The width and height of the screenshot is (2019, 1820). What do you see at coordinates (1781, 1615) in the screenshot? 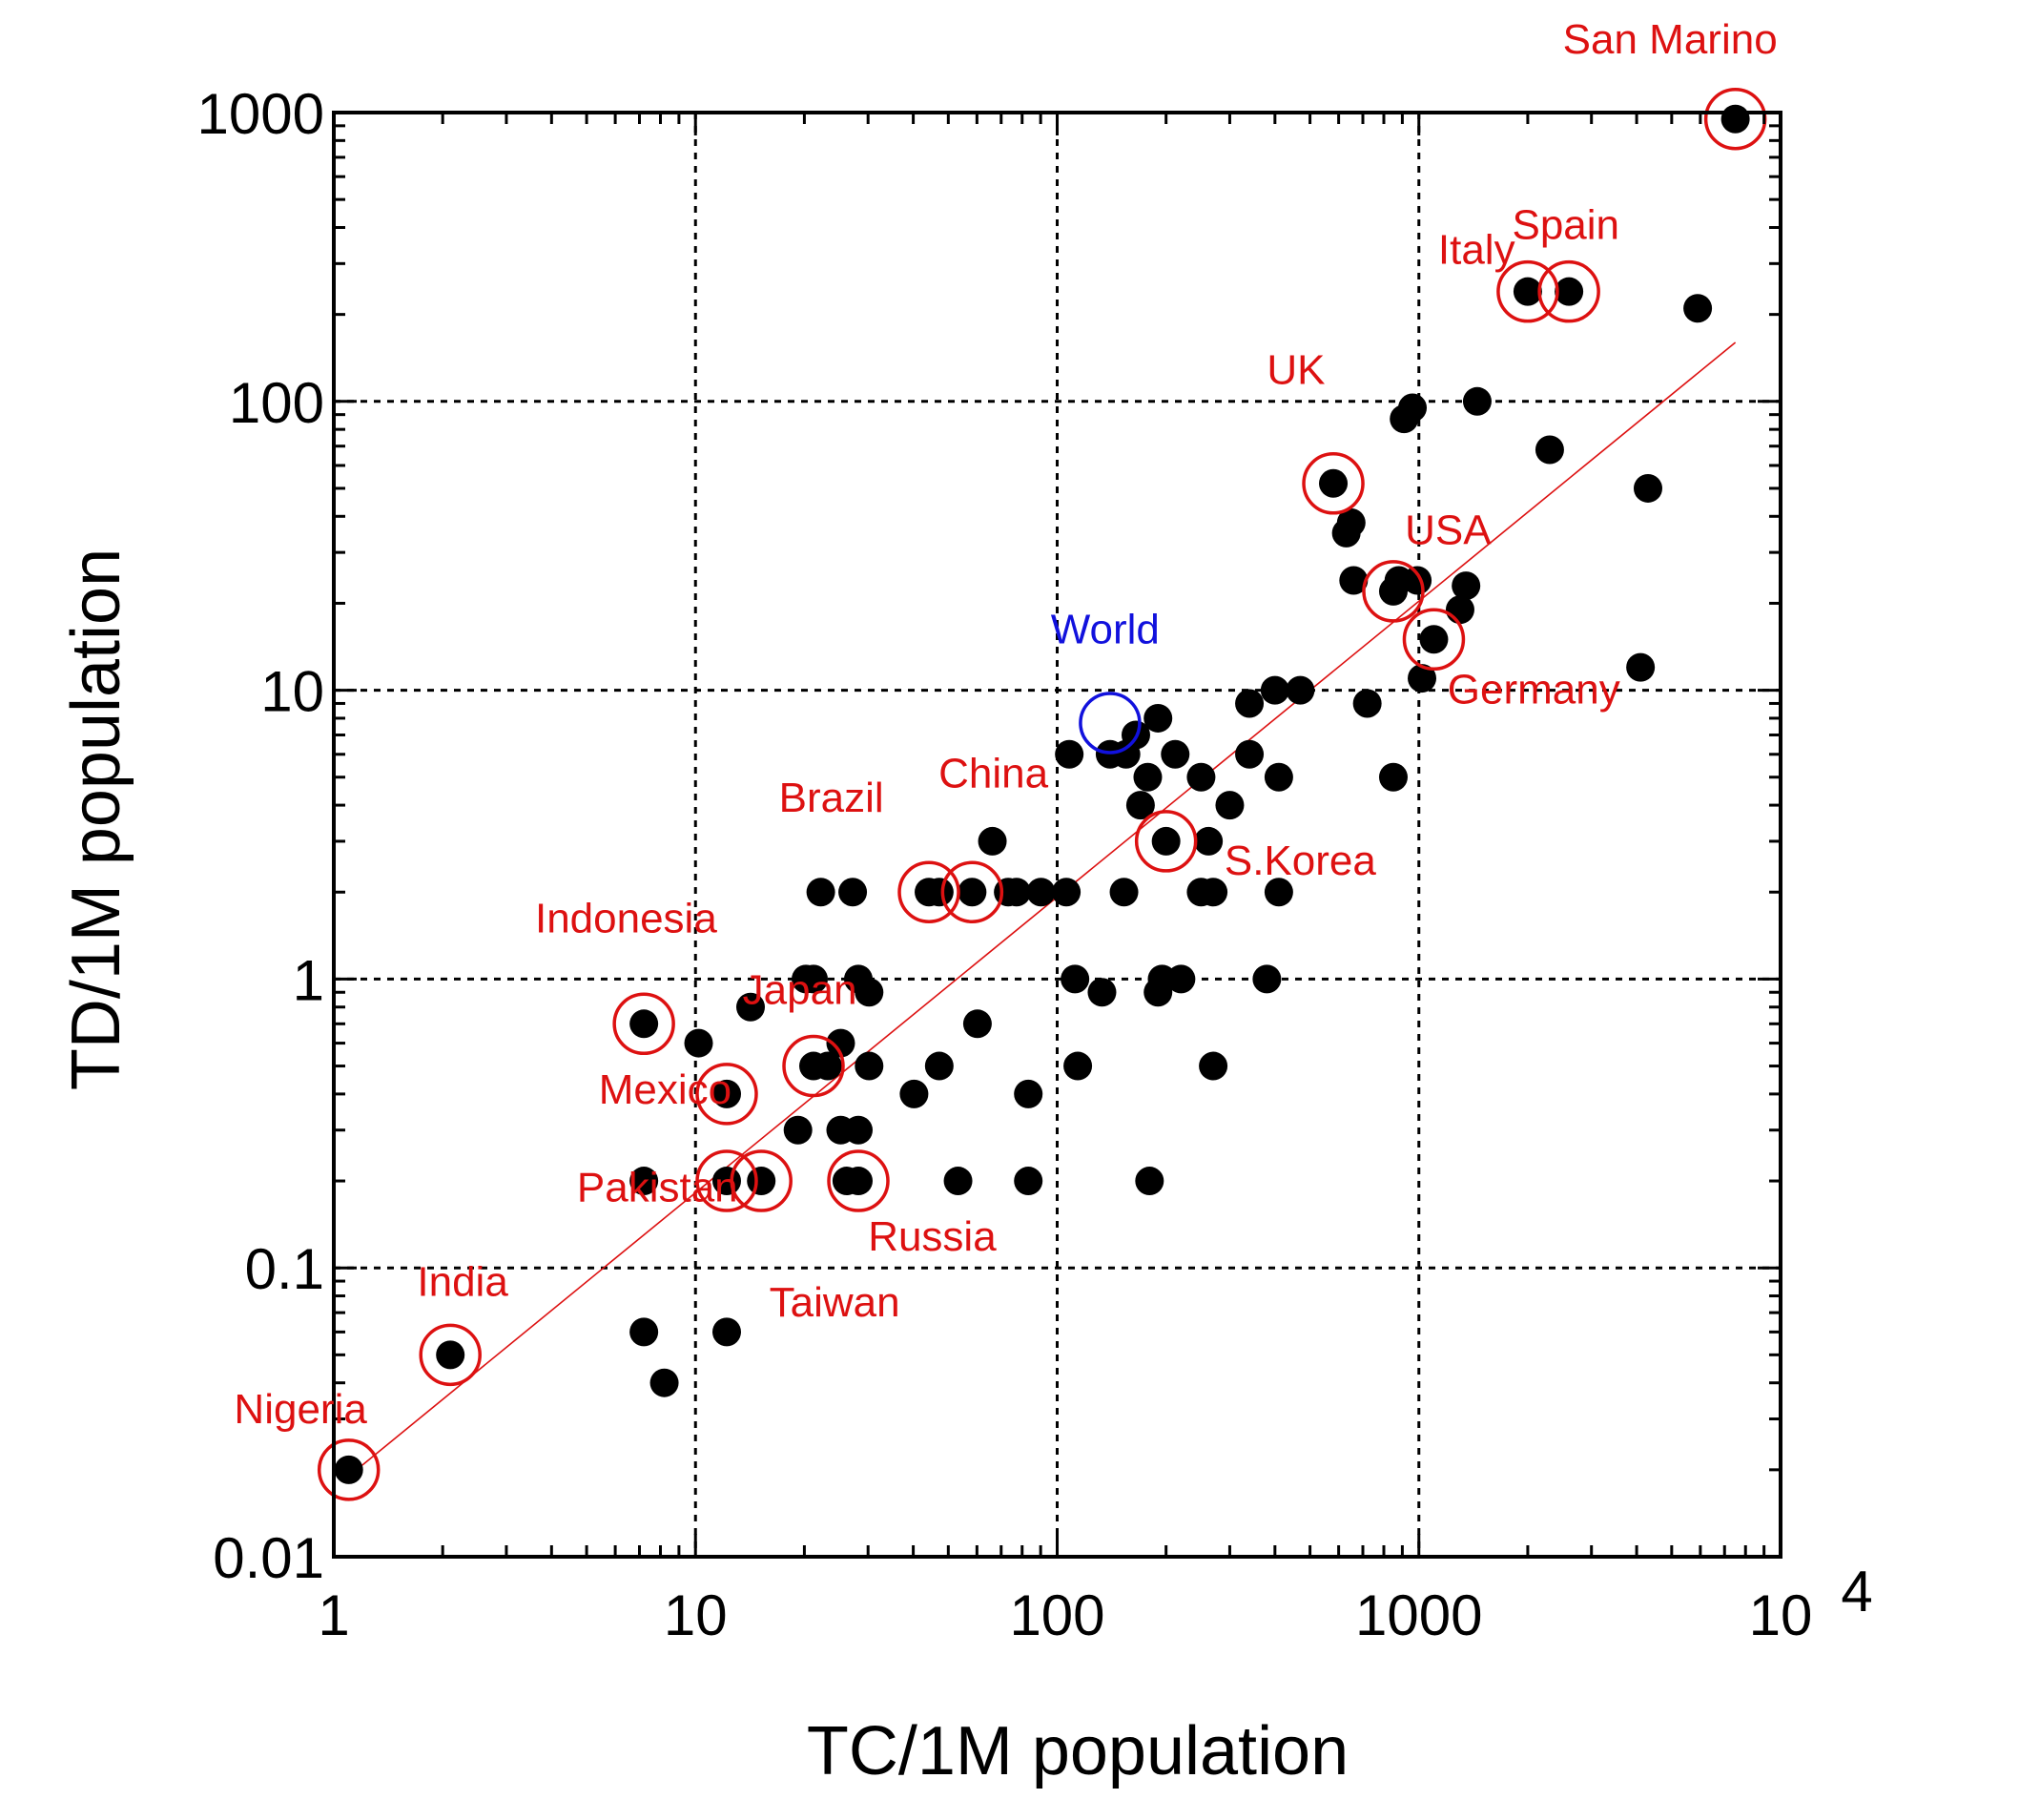
I see `x-tick-label: 10` at bounding box center [1781, 1615].